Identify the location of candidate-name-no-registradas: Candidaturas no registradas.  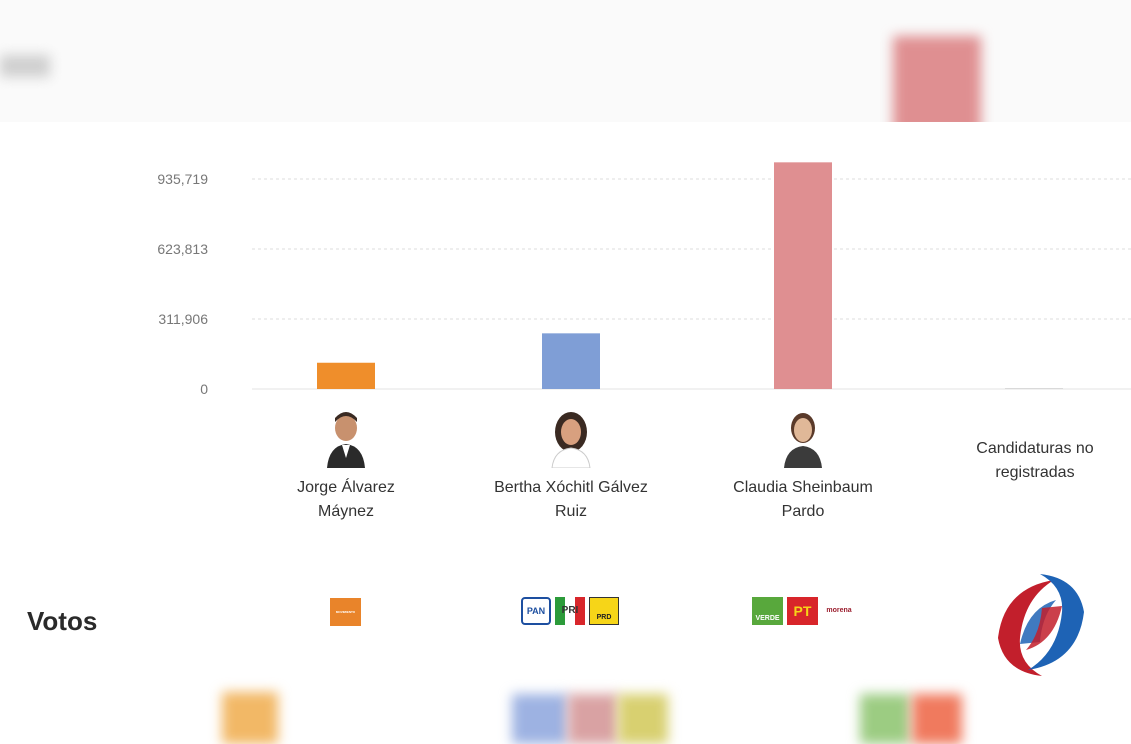
(1033, 461).